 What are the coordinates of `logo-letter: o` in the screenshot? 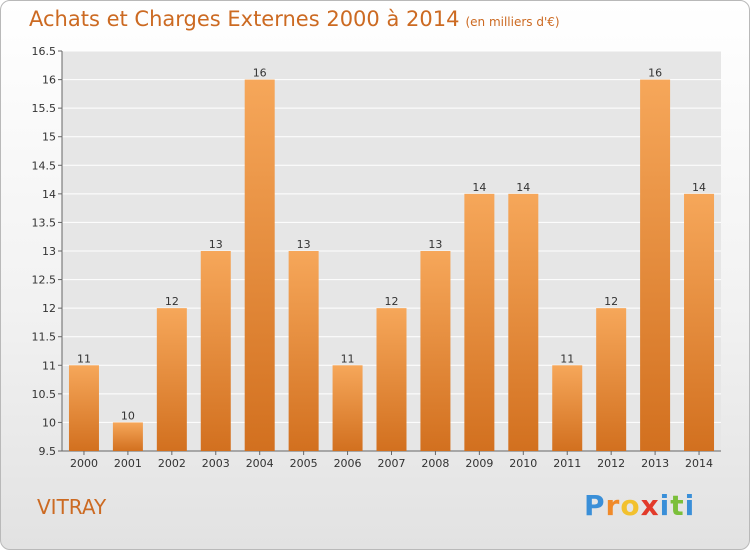 It's located at (630, 505).